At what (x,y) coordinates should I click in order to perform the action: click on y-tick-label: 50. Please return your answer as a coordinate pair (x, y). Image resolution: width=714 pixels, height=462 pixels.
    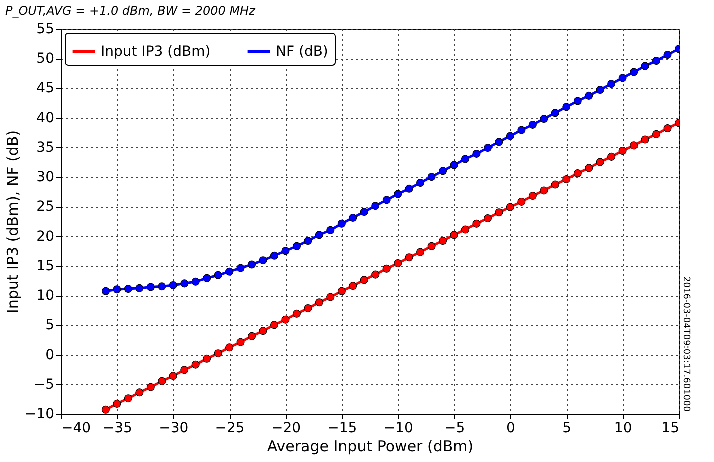
    Looking at the image, I should click on (45, 59).